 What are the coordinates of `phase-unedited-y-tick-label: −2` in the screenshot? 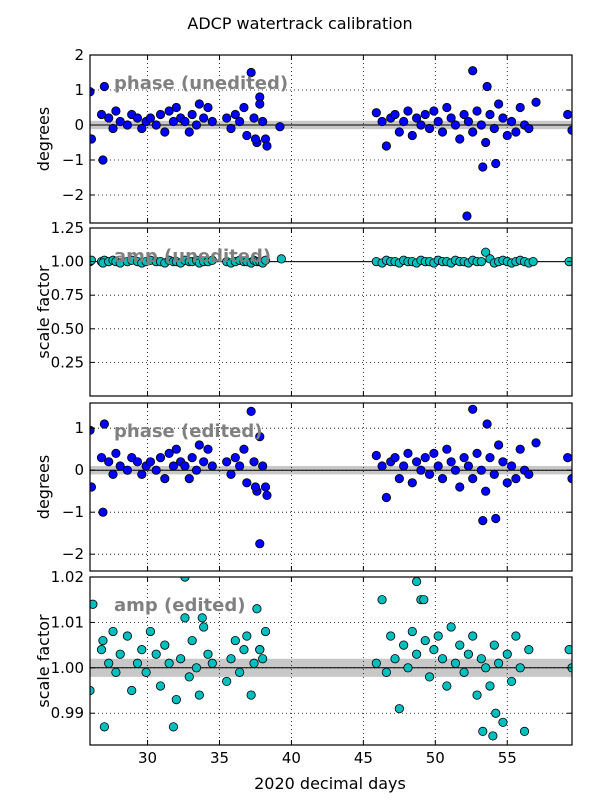 It's located at (73, 195).